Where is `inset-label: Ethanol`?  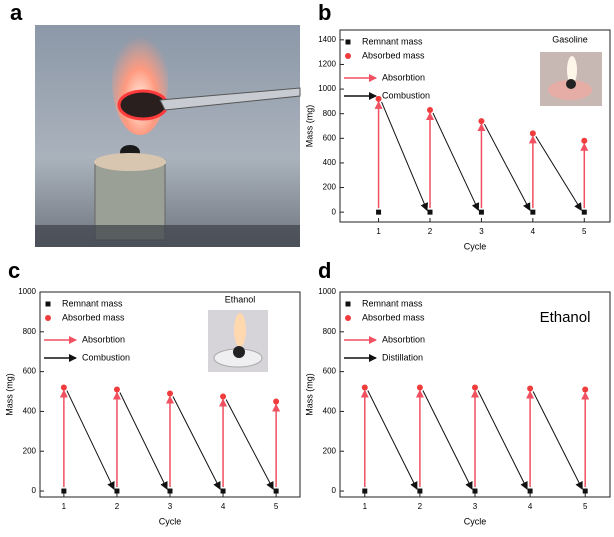
inset-label: Ethanol is located at coordinates (240, 299).